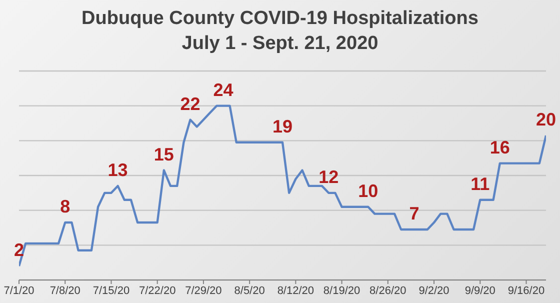 Image resolution: width=560 pixels, height=303 pixels. Describe the element at coordinates (434, 290) in the screenshot. I see `x-tick-label: 9/2/20` at that location.